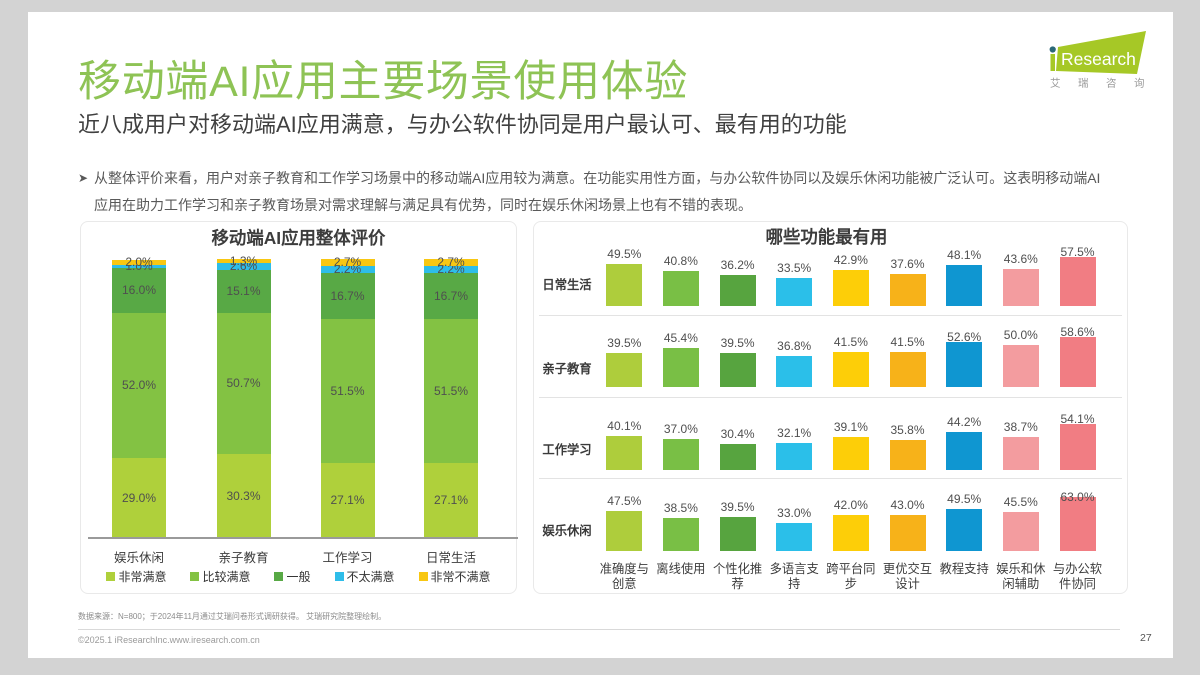  I want to click on svg-text: Research, so click(1098, 59).